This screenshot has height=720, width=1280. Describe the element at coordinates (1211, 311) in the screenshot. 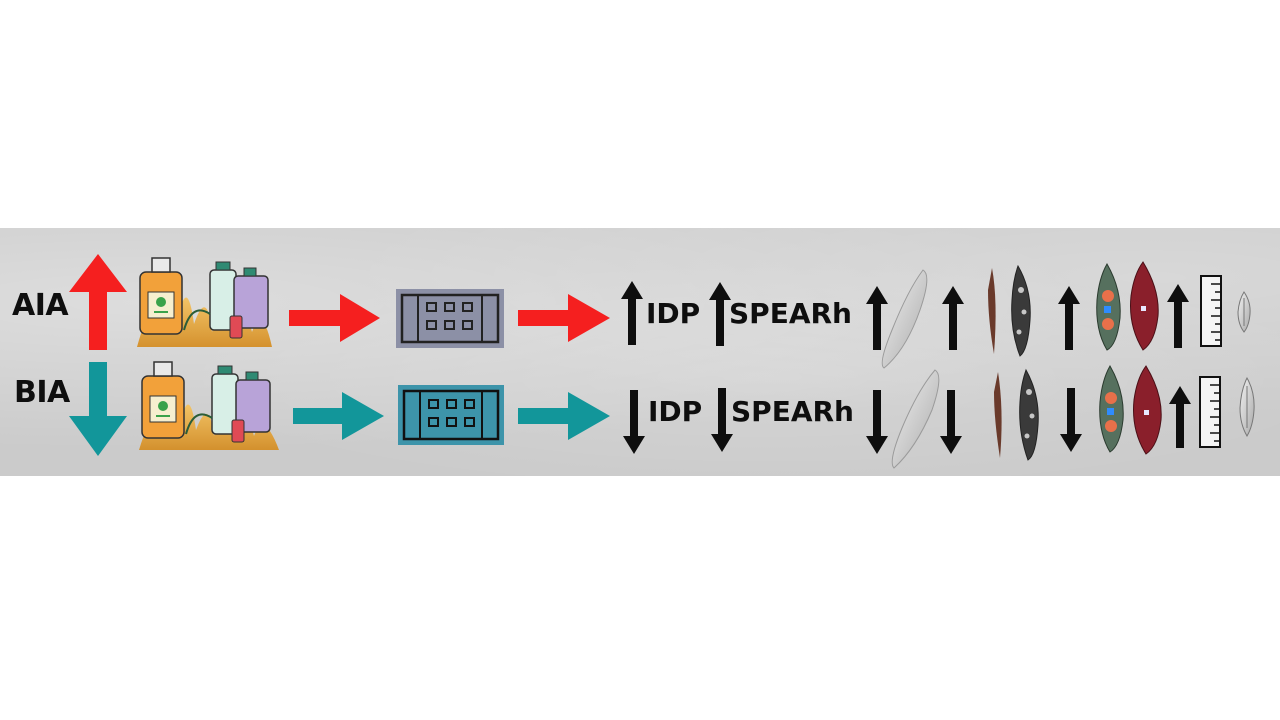

I see `ruler-icon-aia` at that location.